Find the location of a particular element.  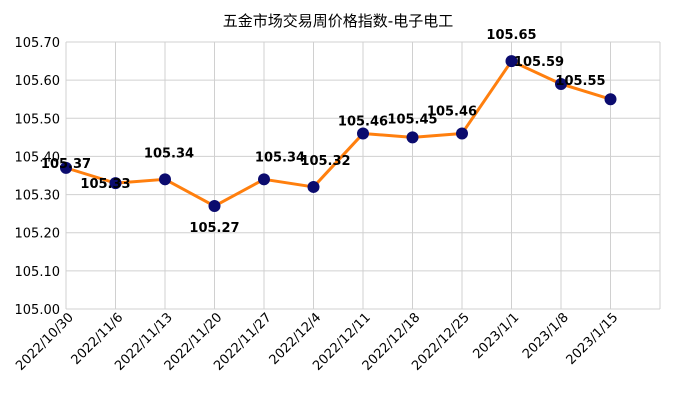

y-tick-label: 105.30 is located at coordinates (38, 196).